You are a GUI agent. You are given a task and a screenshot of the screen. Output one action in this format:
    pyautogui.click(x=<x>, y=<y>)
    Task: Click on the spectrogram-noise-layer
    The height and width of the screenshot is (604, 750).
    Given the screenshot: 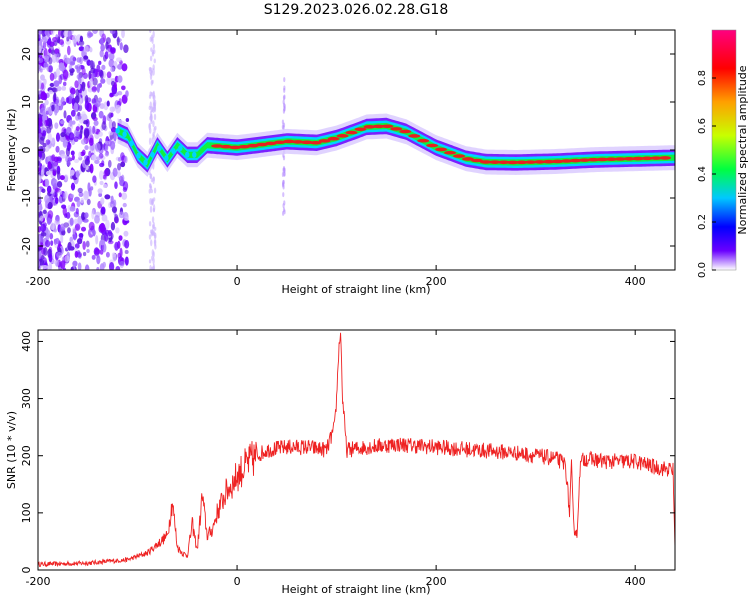 What is the action you would take?
    pyautogui.click(x=162, y=150)
    